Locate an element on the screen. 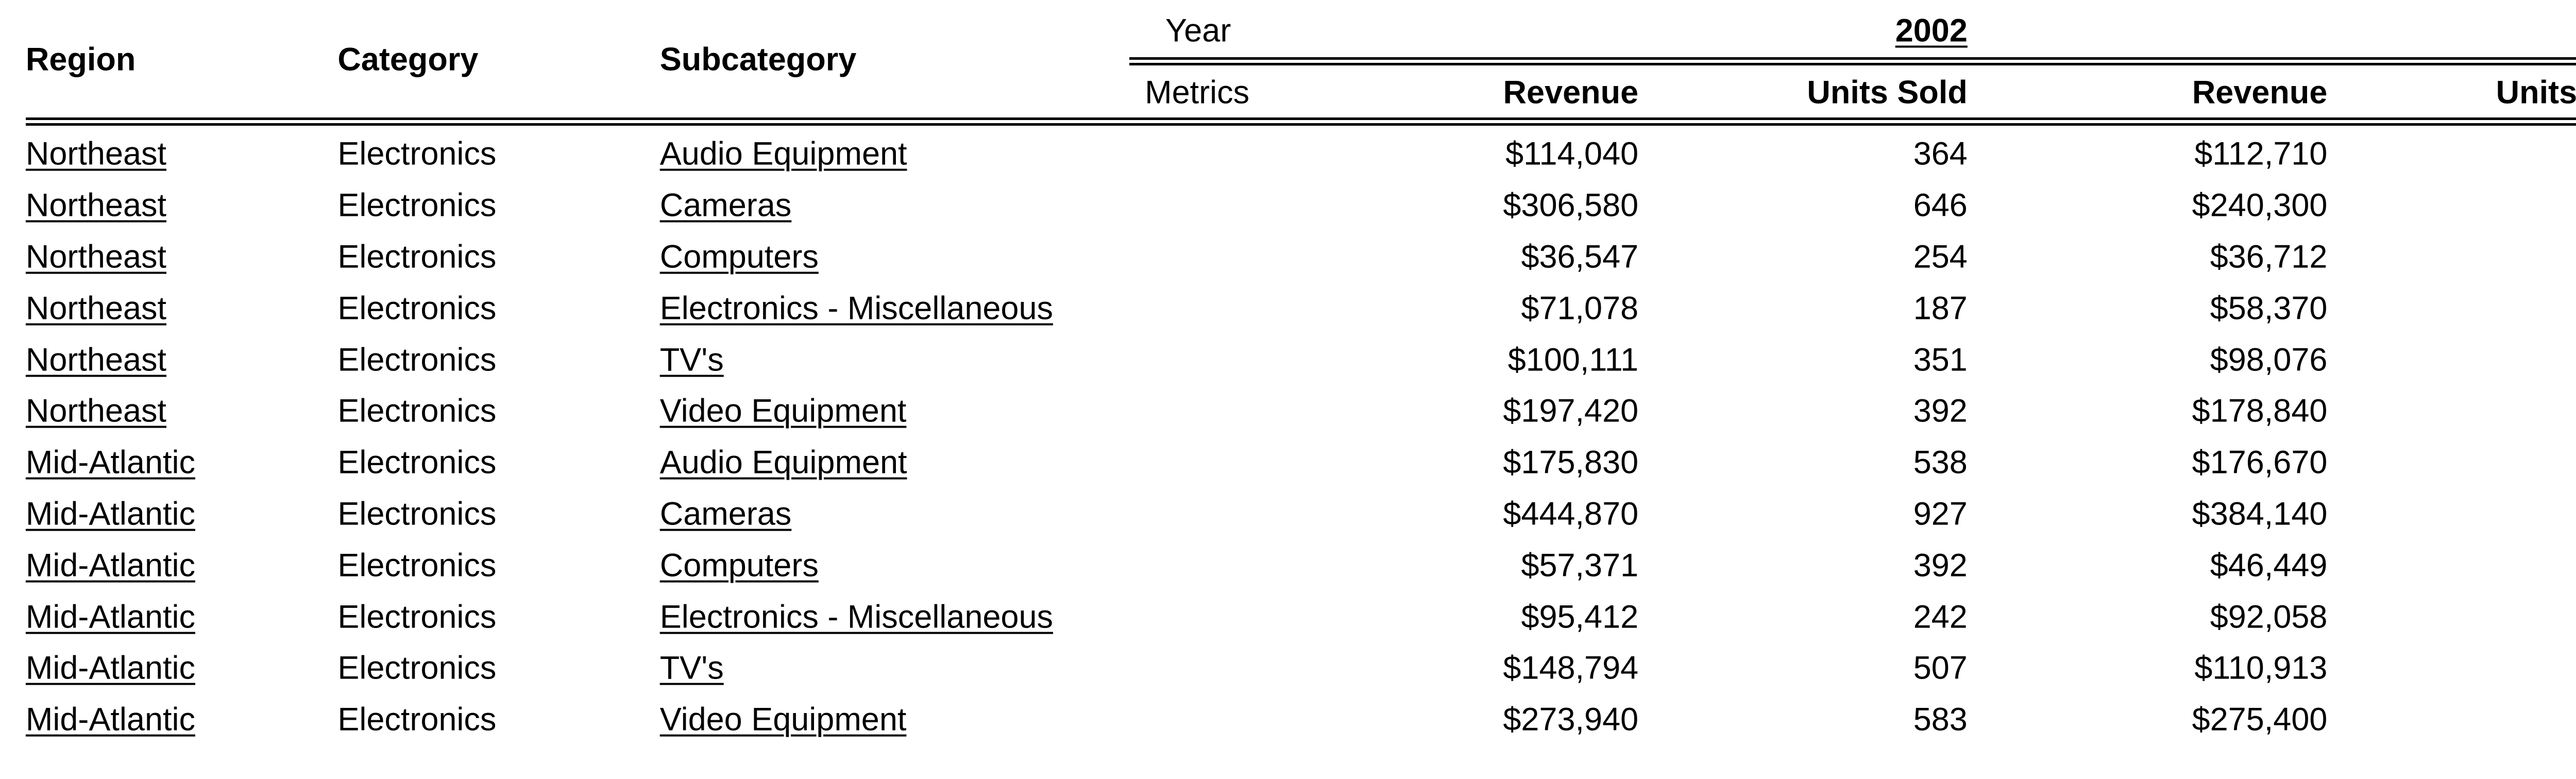  revenue-cell: $46,449 is located at coordinates (2269, 565).